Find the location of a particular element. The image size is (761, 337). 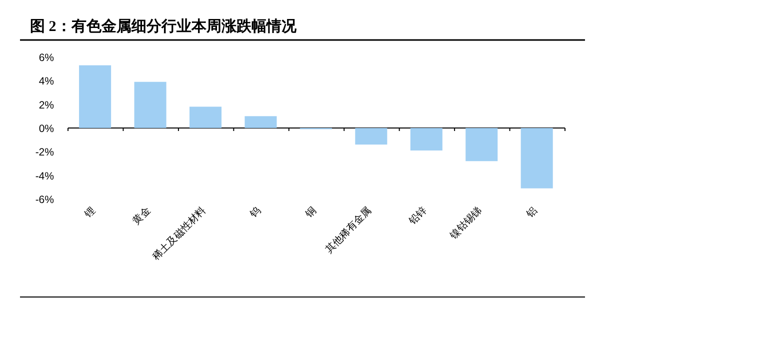

x-tick-label: 稀土及磁性材料 is located at coordinates (179, 233).